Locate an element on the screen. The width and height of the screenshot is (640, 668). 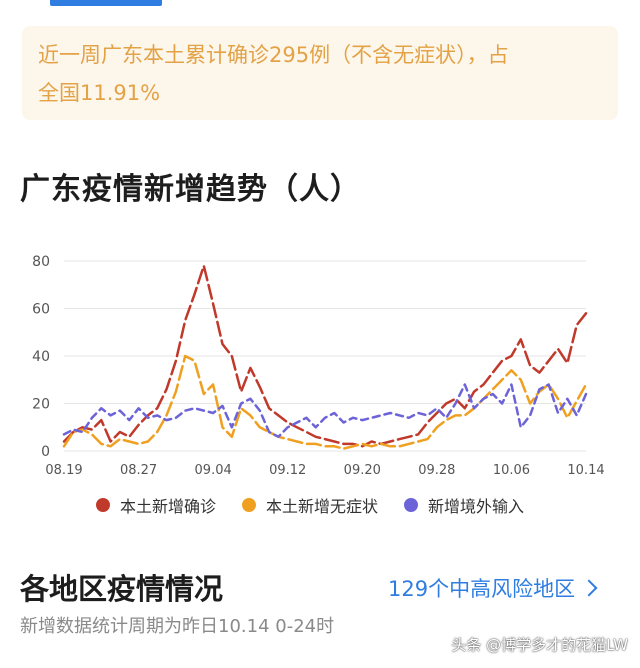
legend-label-imported: 新增境外输入 is located at coordinates (476, 506).